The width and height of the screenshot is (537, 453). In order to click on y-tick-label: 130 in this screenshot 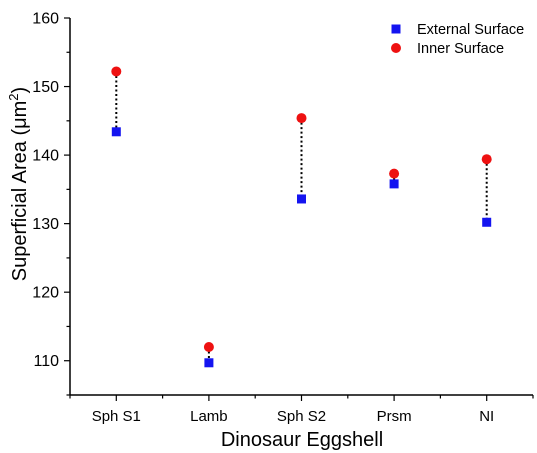, I will do `click(45, 224)`.